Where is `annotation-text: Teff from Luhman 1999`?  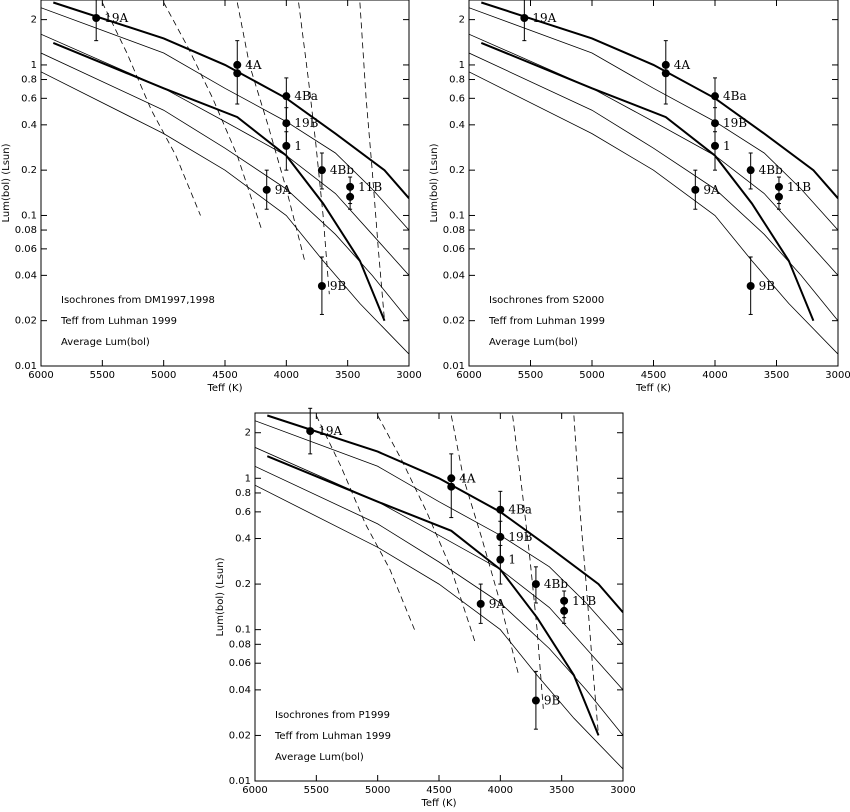 annotation-text: Teff from Luhman 1999 is located at coordinates (118, 321).